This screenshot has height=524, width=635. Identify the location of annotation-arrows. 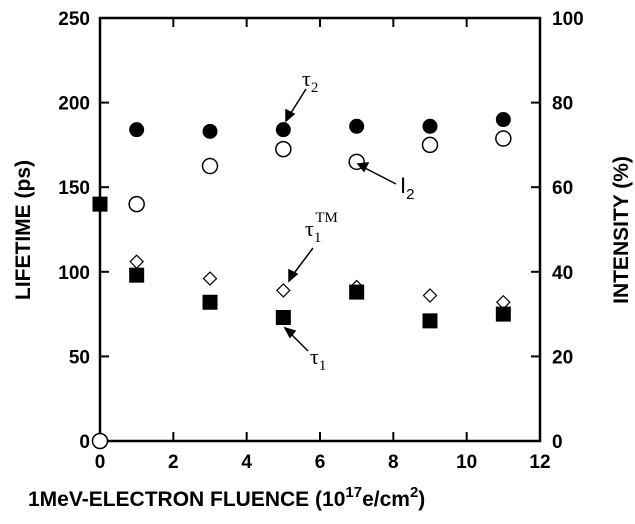
(340, 220).